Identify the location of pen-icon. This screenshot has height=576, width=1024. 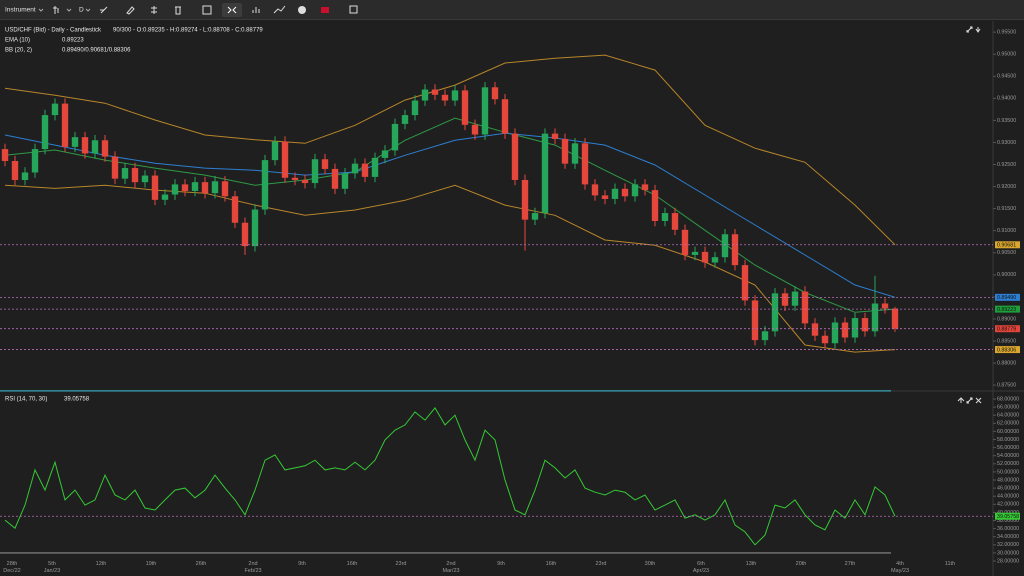
(130, 10).